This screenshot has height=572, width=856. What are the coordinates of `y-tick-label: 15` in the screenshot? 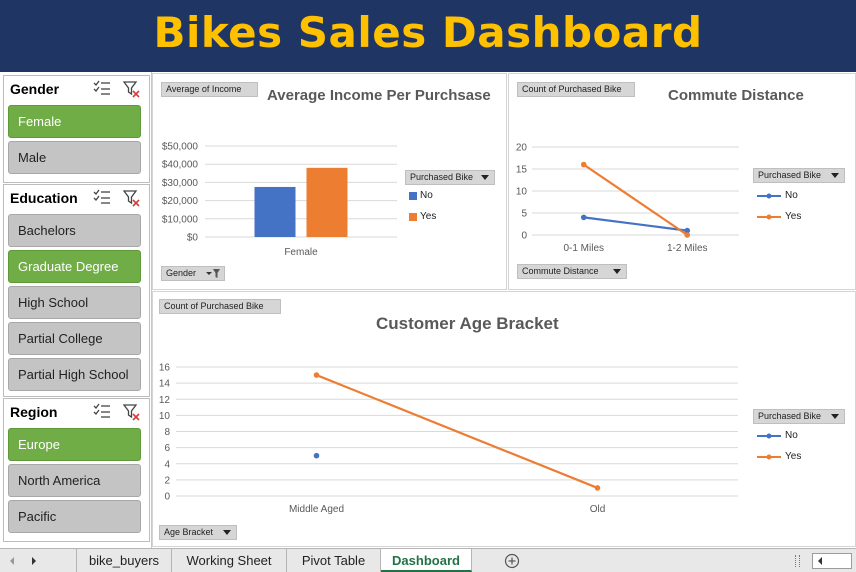 It's located at (522, 170).